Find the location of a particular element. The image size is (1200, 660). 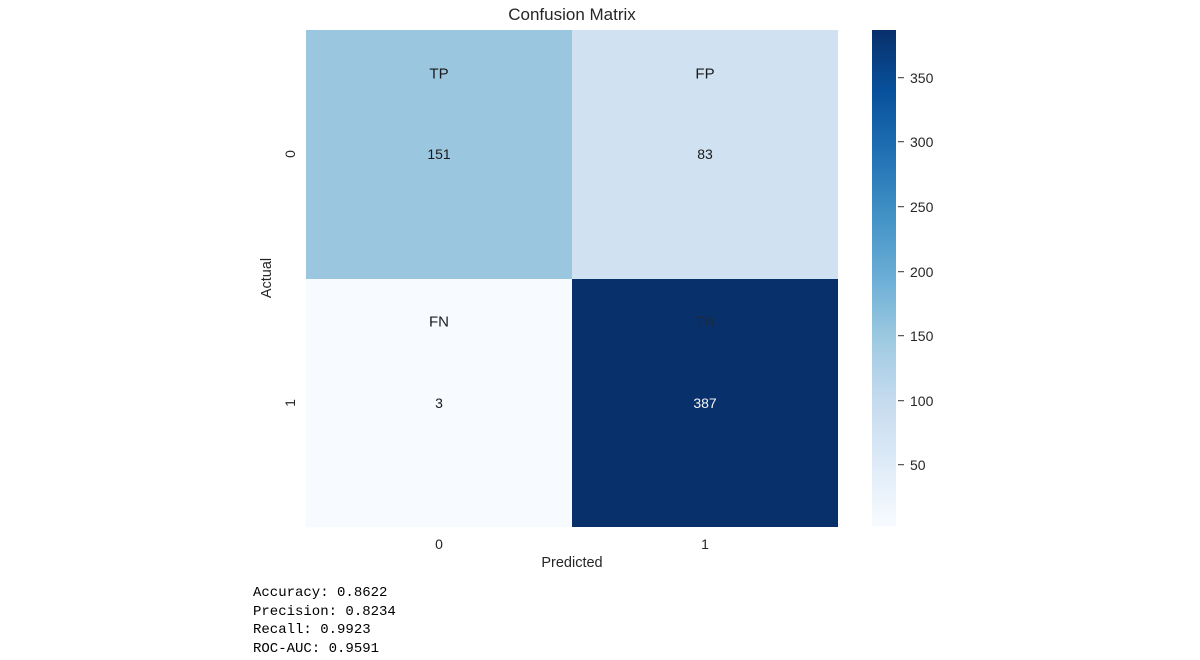

cell-fp-value: 83 is located at coordinates (705, 154).